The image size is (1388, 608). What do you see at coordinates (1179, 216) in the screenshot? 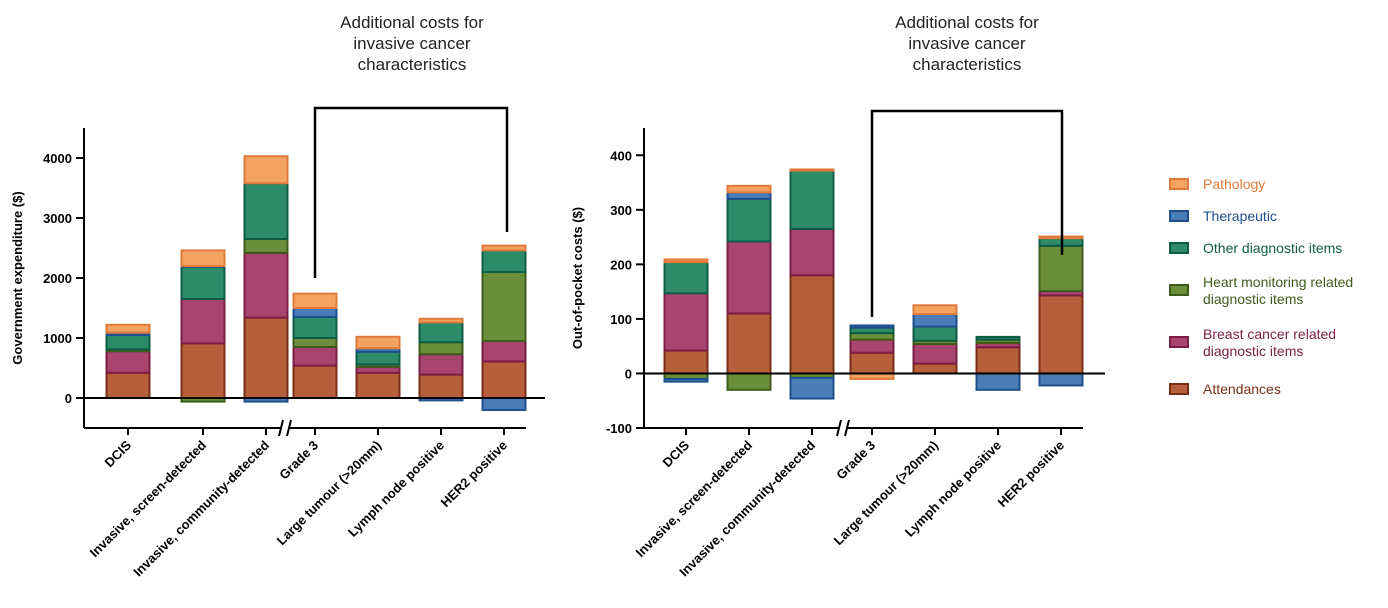
I see `legend-swatch-therapeutic` at bounding box center [1179, 216].